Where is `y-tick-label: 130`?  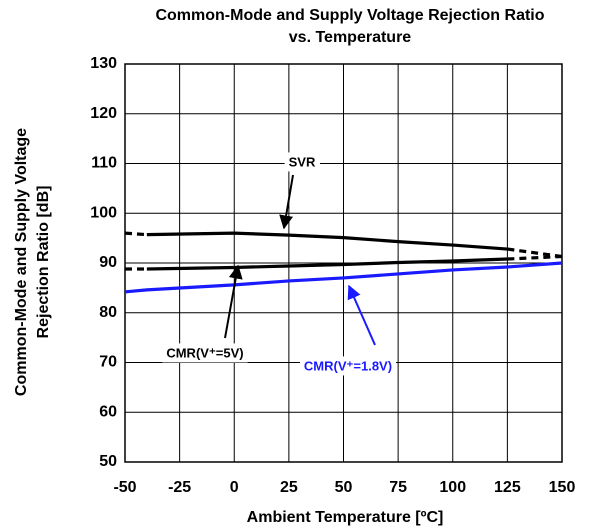
y-tick-label: 130 is located at coordinates (103, 63).